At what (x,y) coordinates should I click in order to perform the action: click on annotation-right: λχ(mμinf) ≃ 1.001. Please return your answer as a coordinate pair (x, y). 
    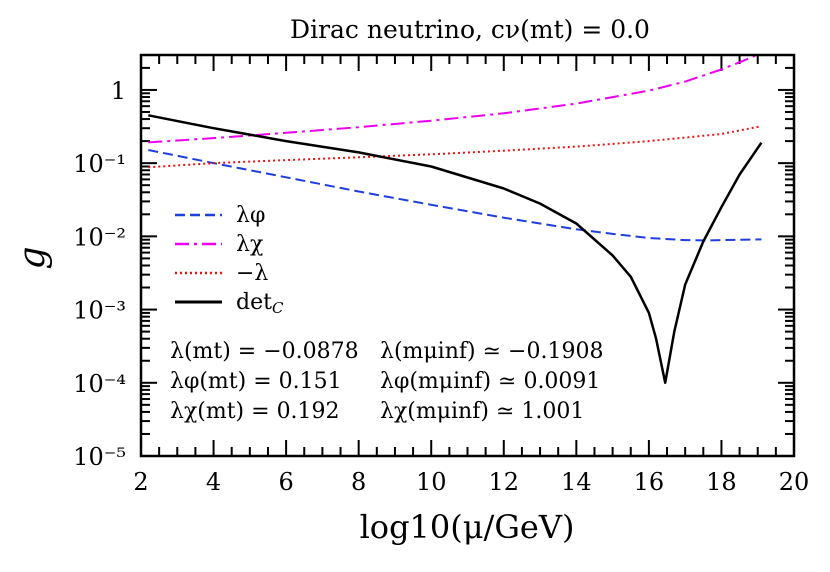
    Looking at the image, I should click on (482, 411).